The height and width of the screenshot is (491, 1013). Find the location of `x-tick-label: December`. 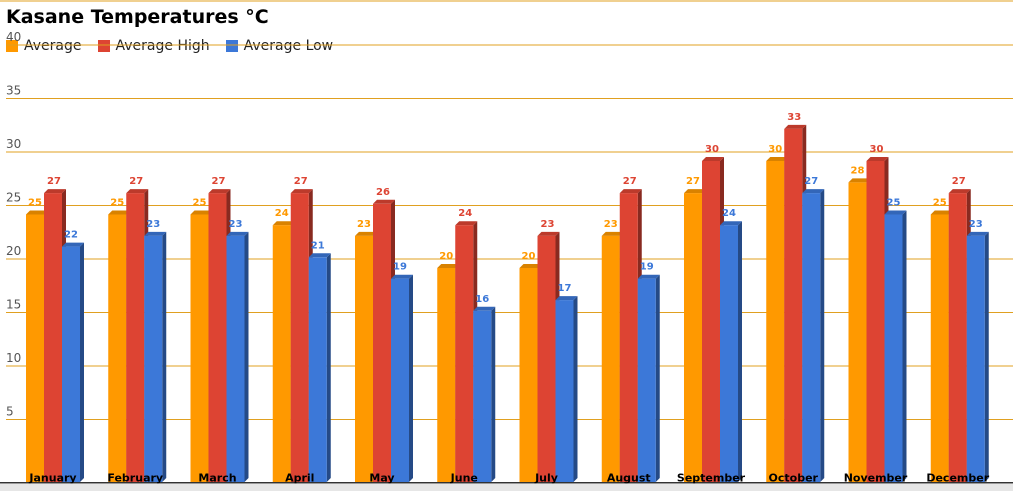

x-tick-label: December is located at coordinates (957, 478).